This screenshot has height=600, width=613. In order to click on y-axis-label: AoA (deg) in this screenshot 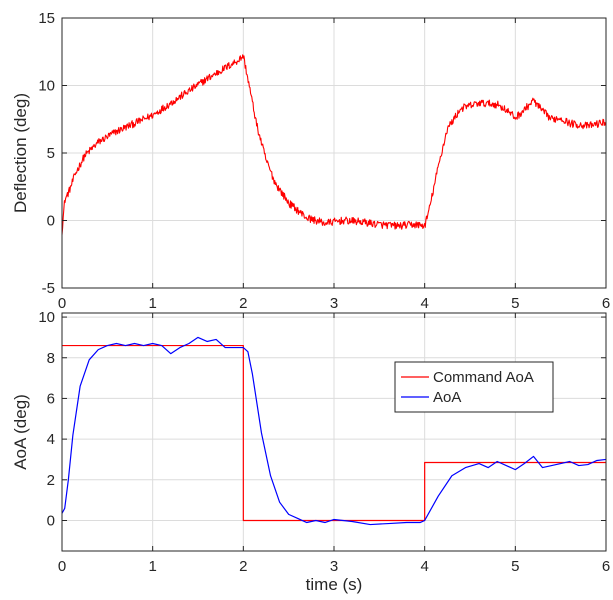, I will do `click(20, 432)`.